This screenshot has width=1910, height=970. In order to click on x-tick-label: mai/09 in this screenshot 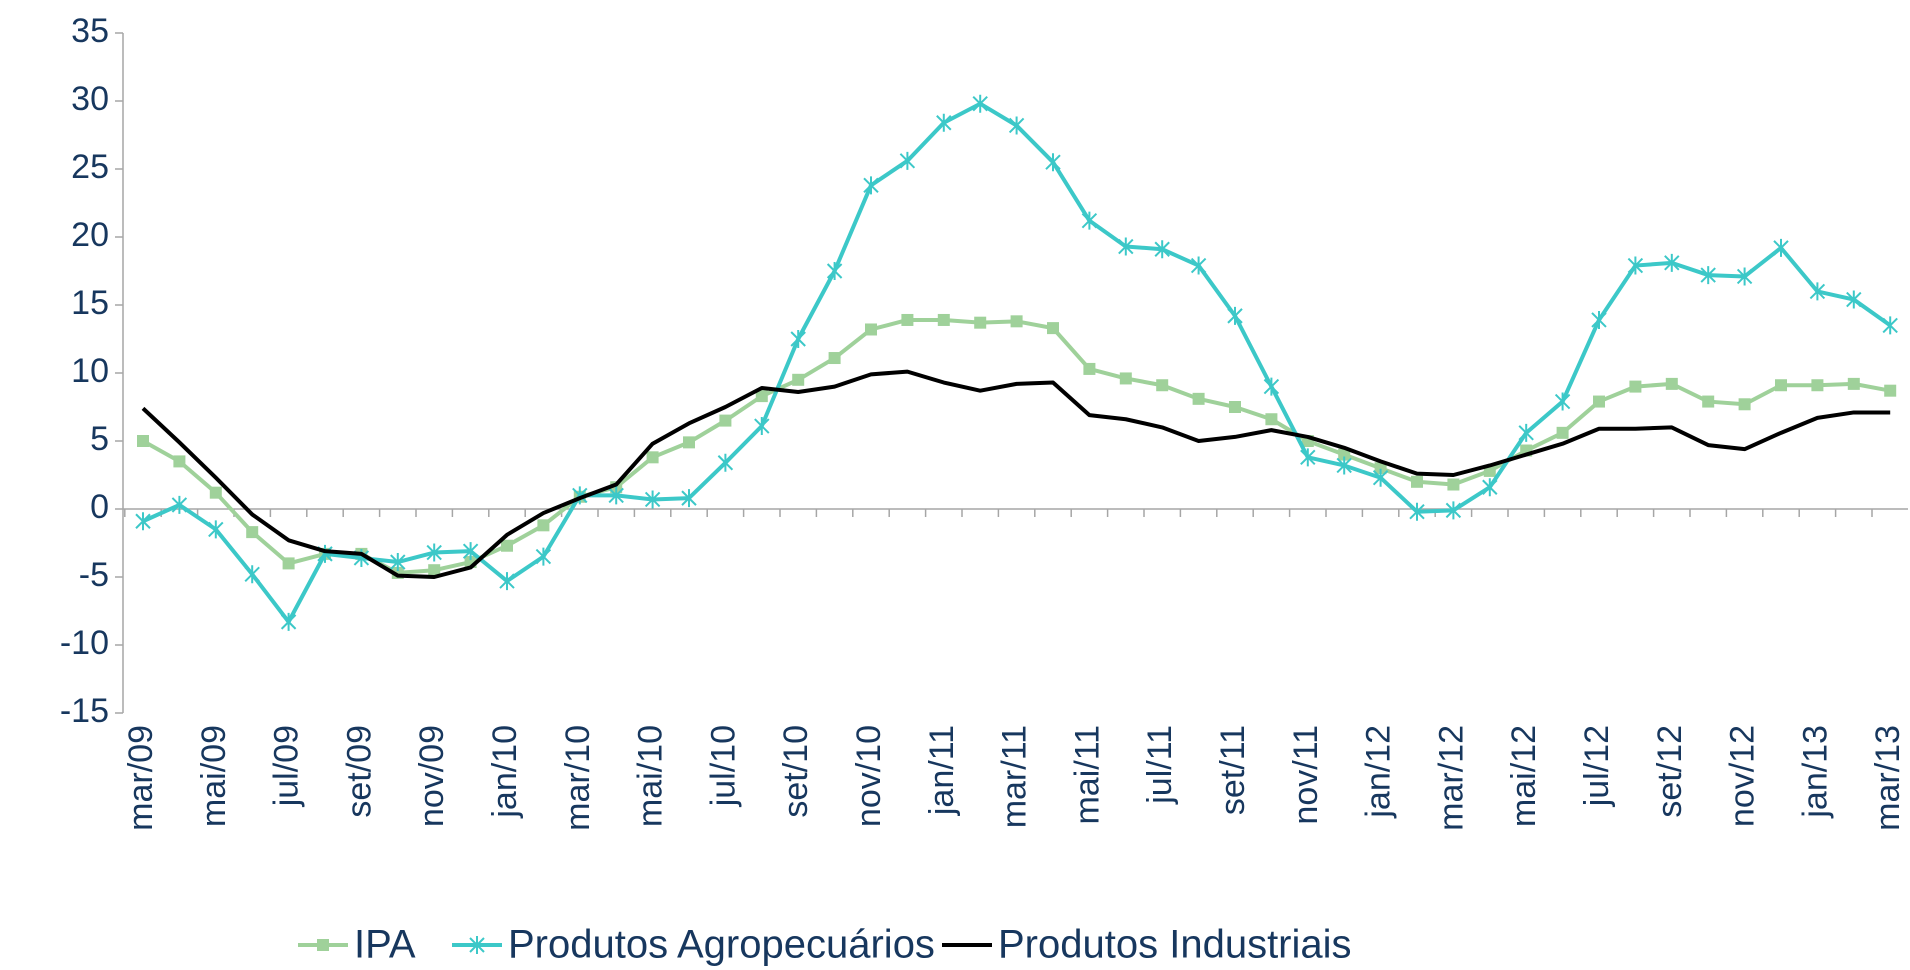, I will do `click(214, 776)`.